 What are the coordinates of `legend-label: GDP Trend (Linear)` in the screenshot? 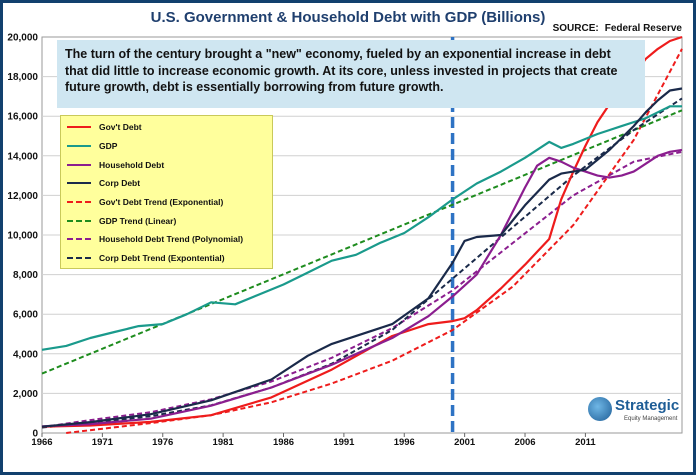 It's located at (138, 220).